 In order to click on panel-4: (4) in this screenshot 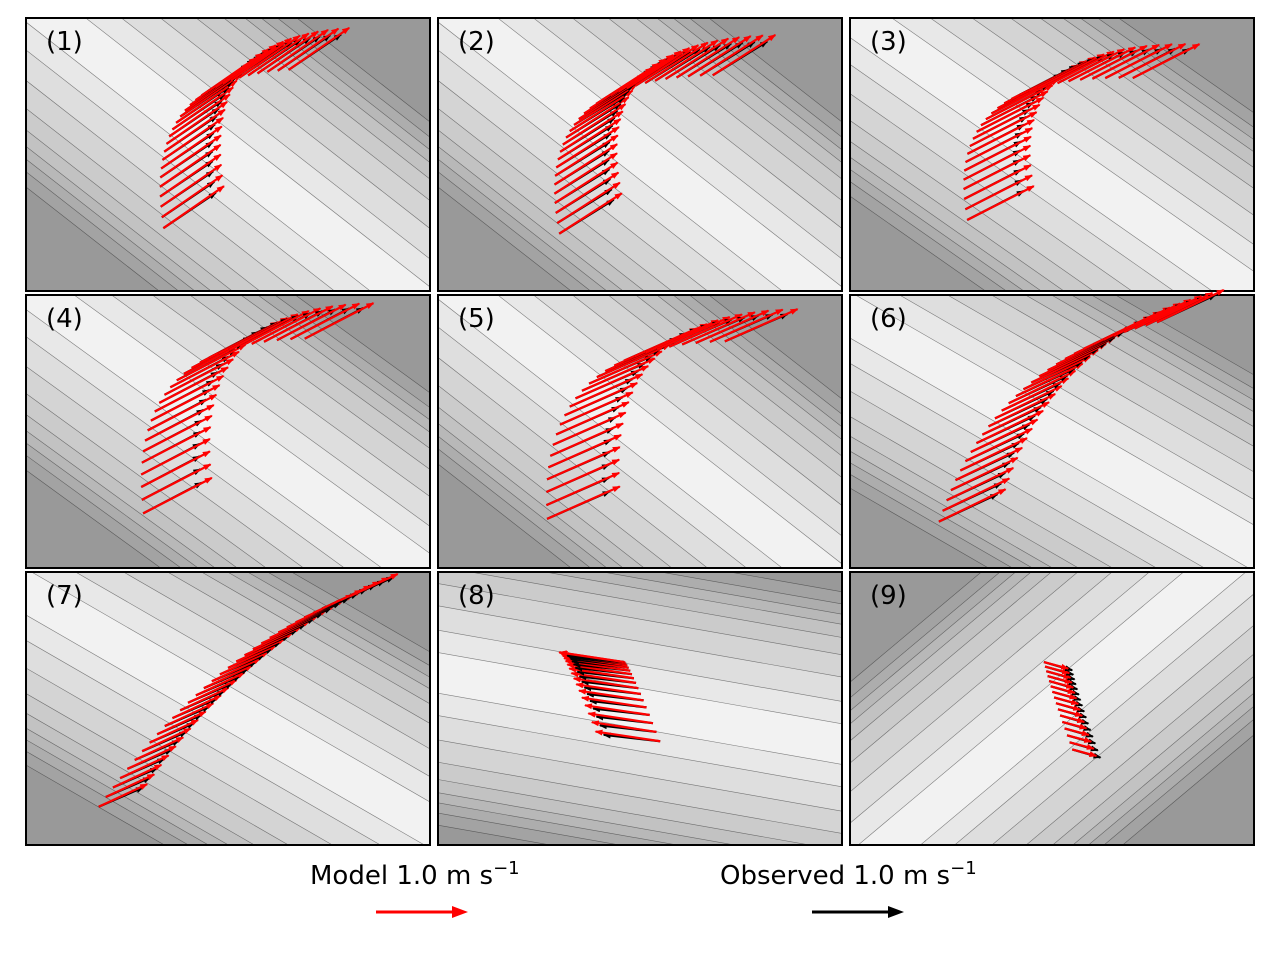, I will do `click(228, 431)`.